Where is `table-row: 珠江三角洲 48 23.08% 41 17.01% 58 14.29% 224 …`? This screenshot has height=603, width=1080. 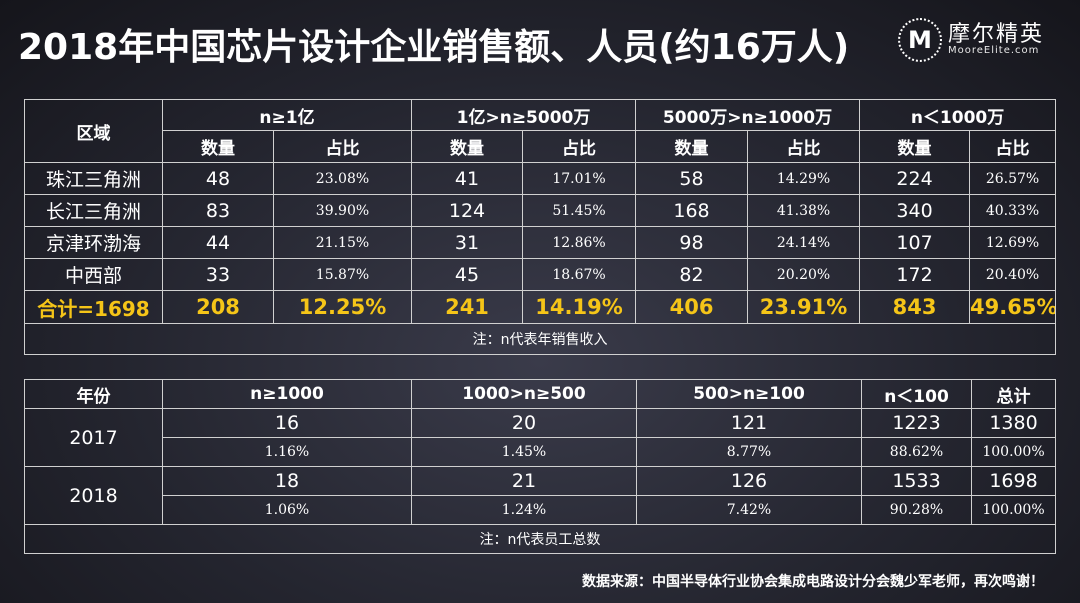
table-row: 珠江三角洲 48 23.08% 41 17.01% 58 14.29% 224 … is located at coordinates (540, 178).